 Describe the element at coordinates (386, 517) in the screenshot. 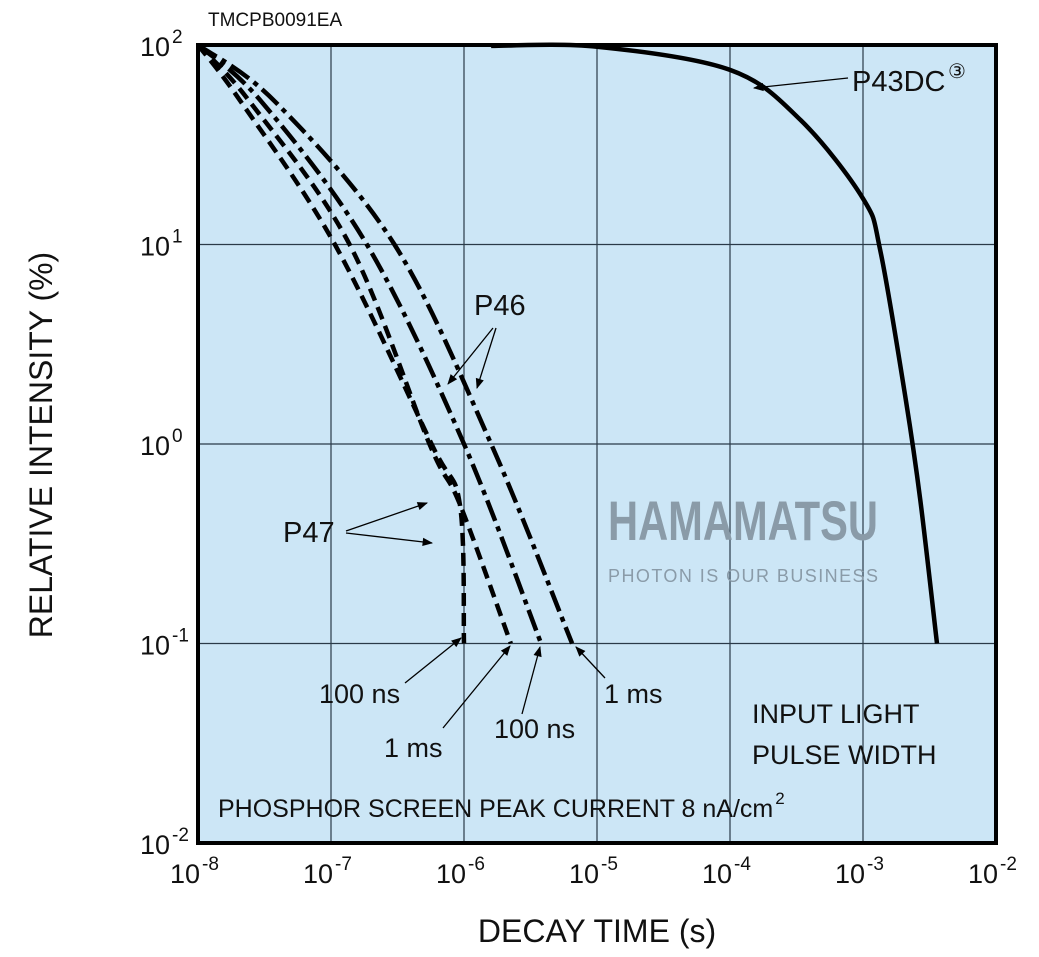

I see `arrow-p47-a` at that location.